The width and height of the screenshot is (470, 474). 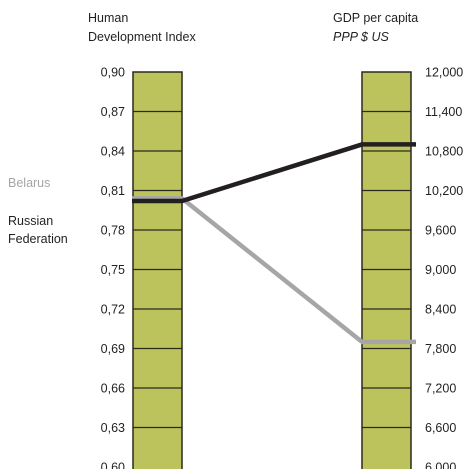 I want to click on right-axis-title-line-1: GDP per capita, so click(x=376, y=18).